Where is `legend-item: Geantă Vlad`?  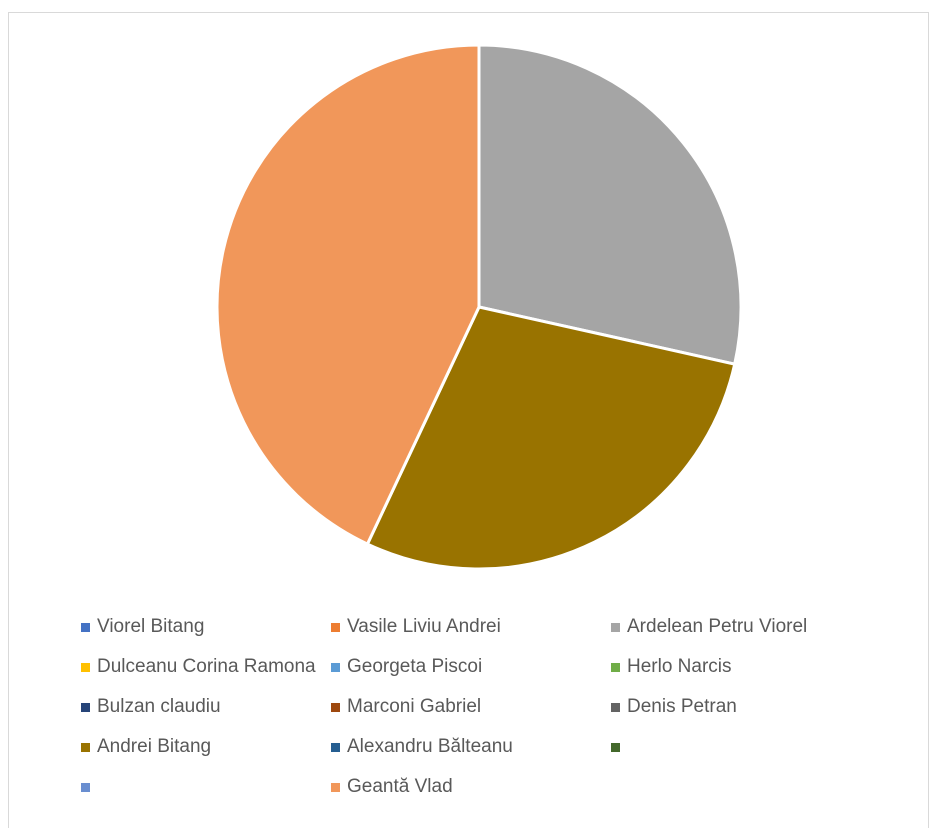
legend-item: Geantă Vlad is located at coordinates (392, 787).